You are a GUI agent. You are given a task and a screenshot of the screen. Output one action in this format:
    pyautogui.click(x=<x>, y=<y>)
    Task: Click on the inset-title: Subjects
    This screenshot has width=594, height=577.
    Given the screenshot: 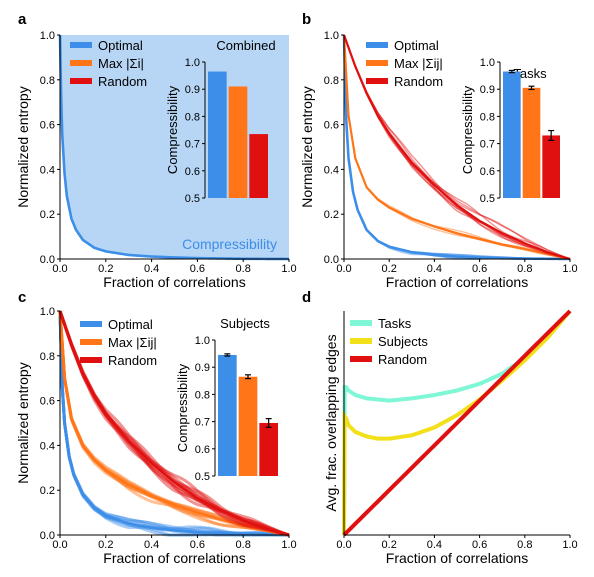 What is the action you would take?
    pyautogui.click(x=245, y=323)
    